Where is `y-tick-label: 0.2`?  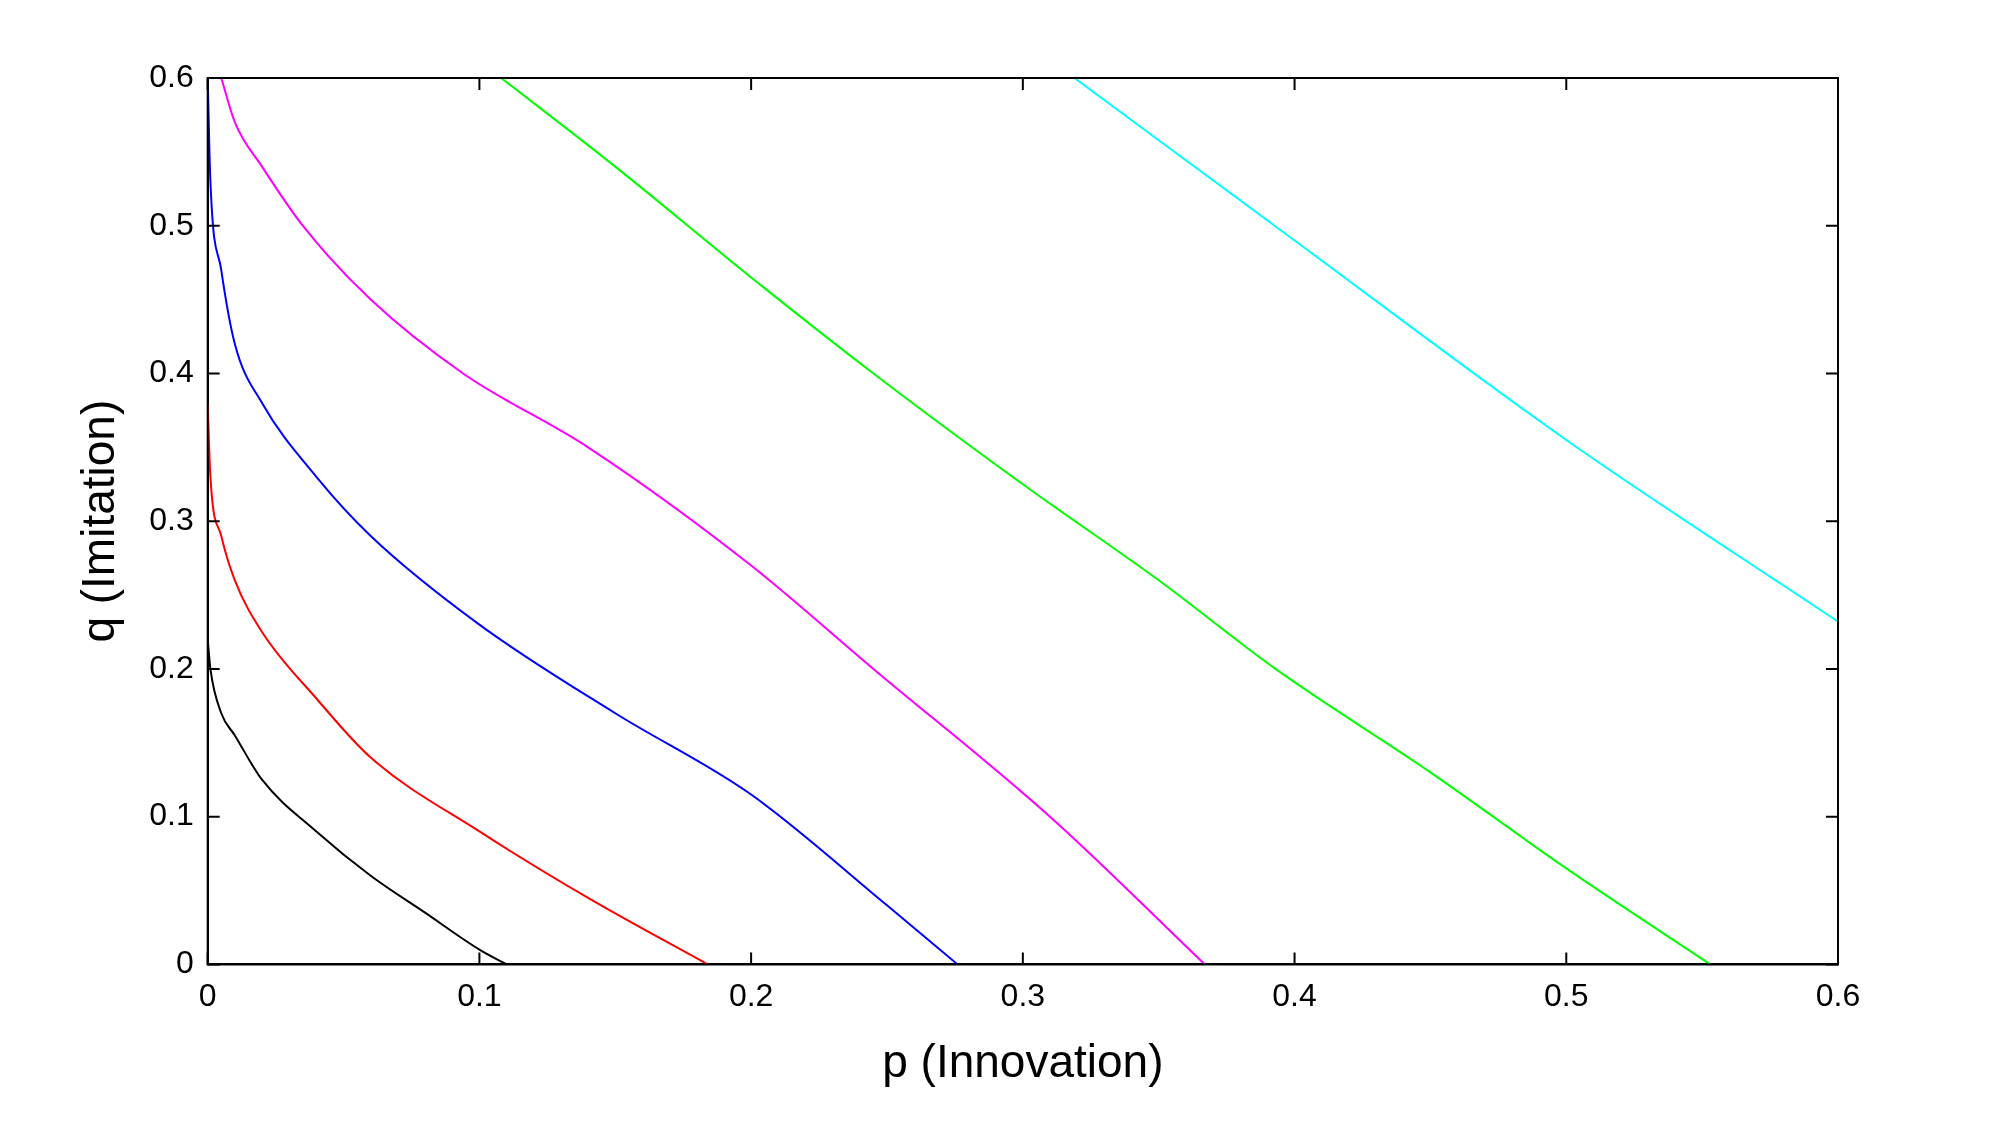 y-tick-label: 0.2 is located at coordinates (171, 666).